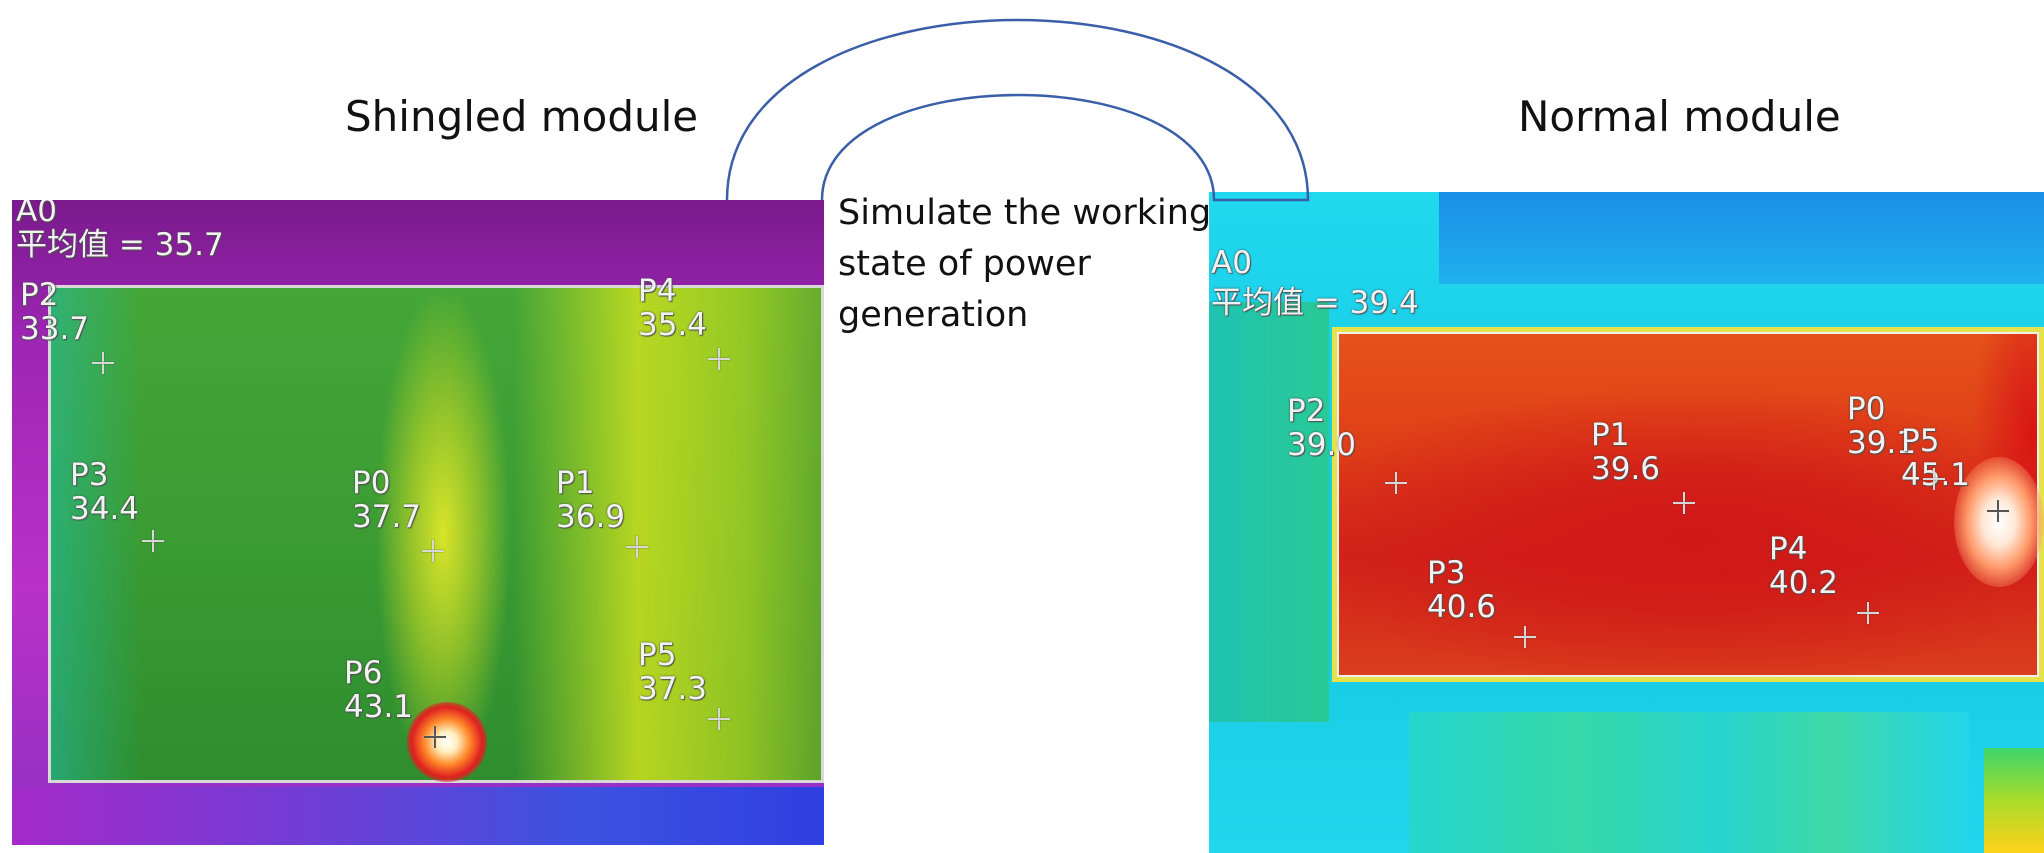 The image size is (2044, 853). I want to click on annotation-line-1: Simulate the working, so click(1025, 213).